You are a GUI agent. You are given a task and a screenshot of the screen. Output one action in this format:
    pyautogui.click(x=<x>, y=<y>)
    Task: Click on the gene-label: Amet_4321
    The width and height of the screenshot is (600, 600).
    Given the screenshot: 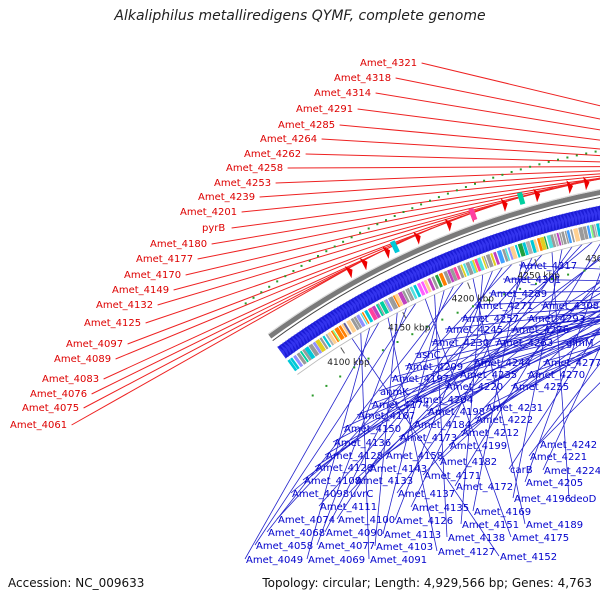 What is the action you would take?
    pyautogui.click(x=388, y=63)
    